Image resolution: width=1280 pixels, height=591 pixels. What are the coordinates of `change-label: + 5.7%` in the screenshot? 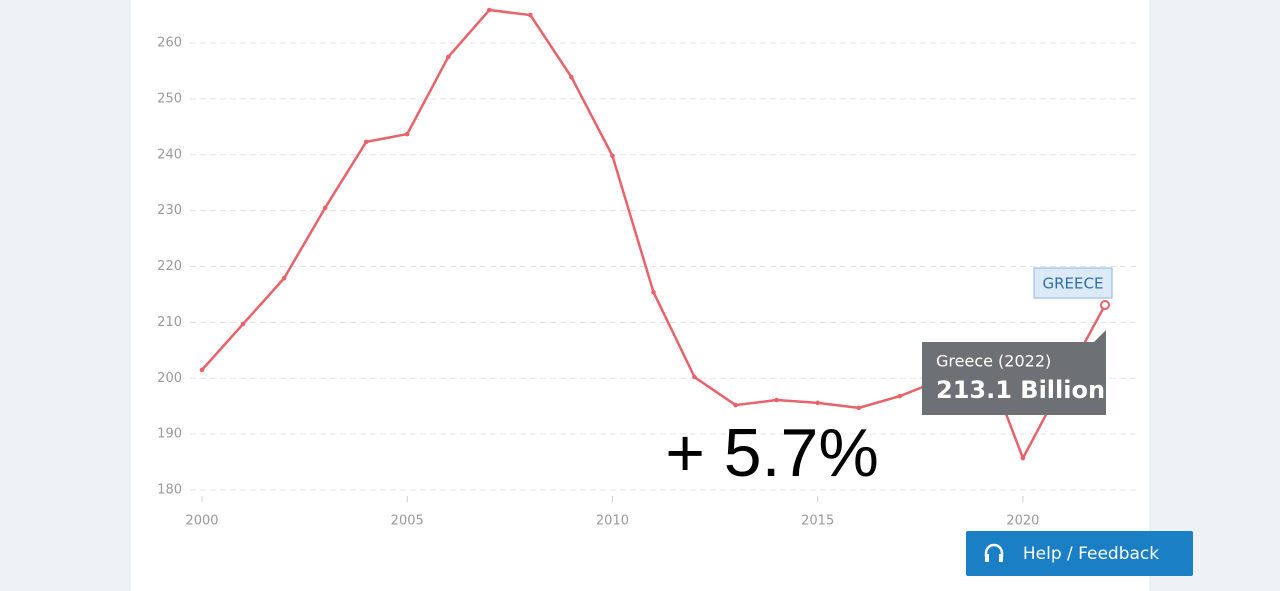 It's located at (772, 453).